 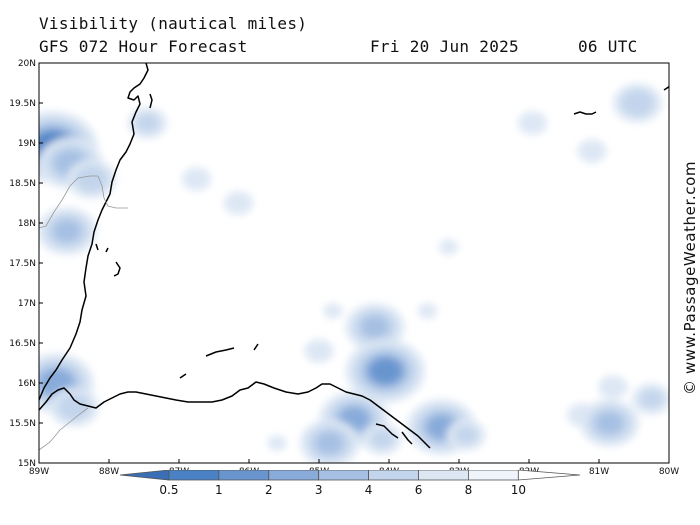 I want to click on lat-tick-label: 20N, so click(x=27, y=64).